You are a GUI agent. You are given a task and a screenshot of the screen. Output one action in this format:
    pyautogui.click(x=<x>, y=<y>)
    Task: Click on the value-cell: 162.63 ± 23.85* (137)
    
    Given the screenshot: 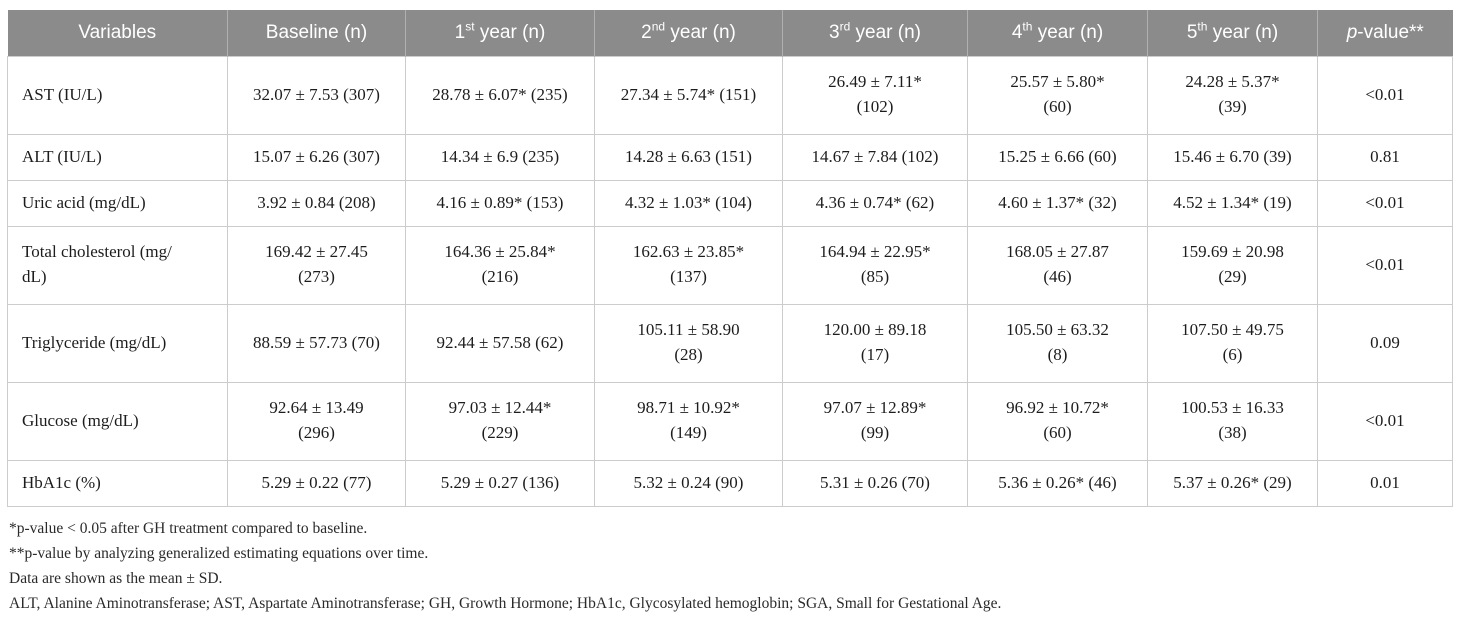 What is the action you would take?
    pyautogui.click(x=688, y=265)
    